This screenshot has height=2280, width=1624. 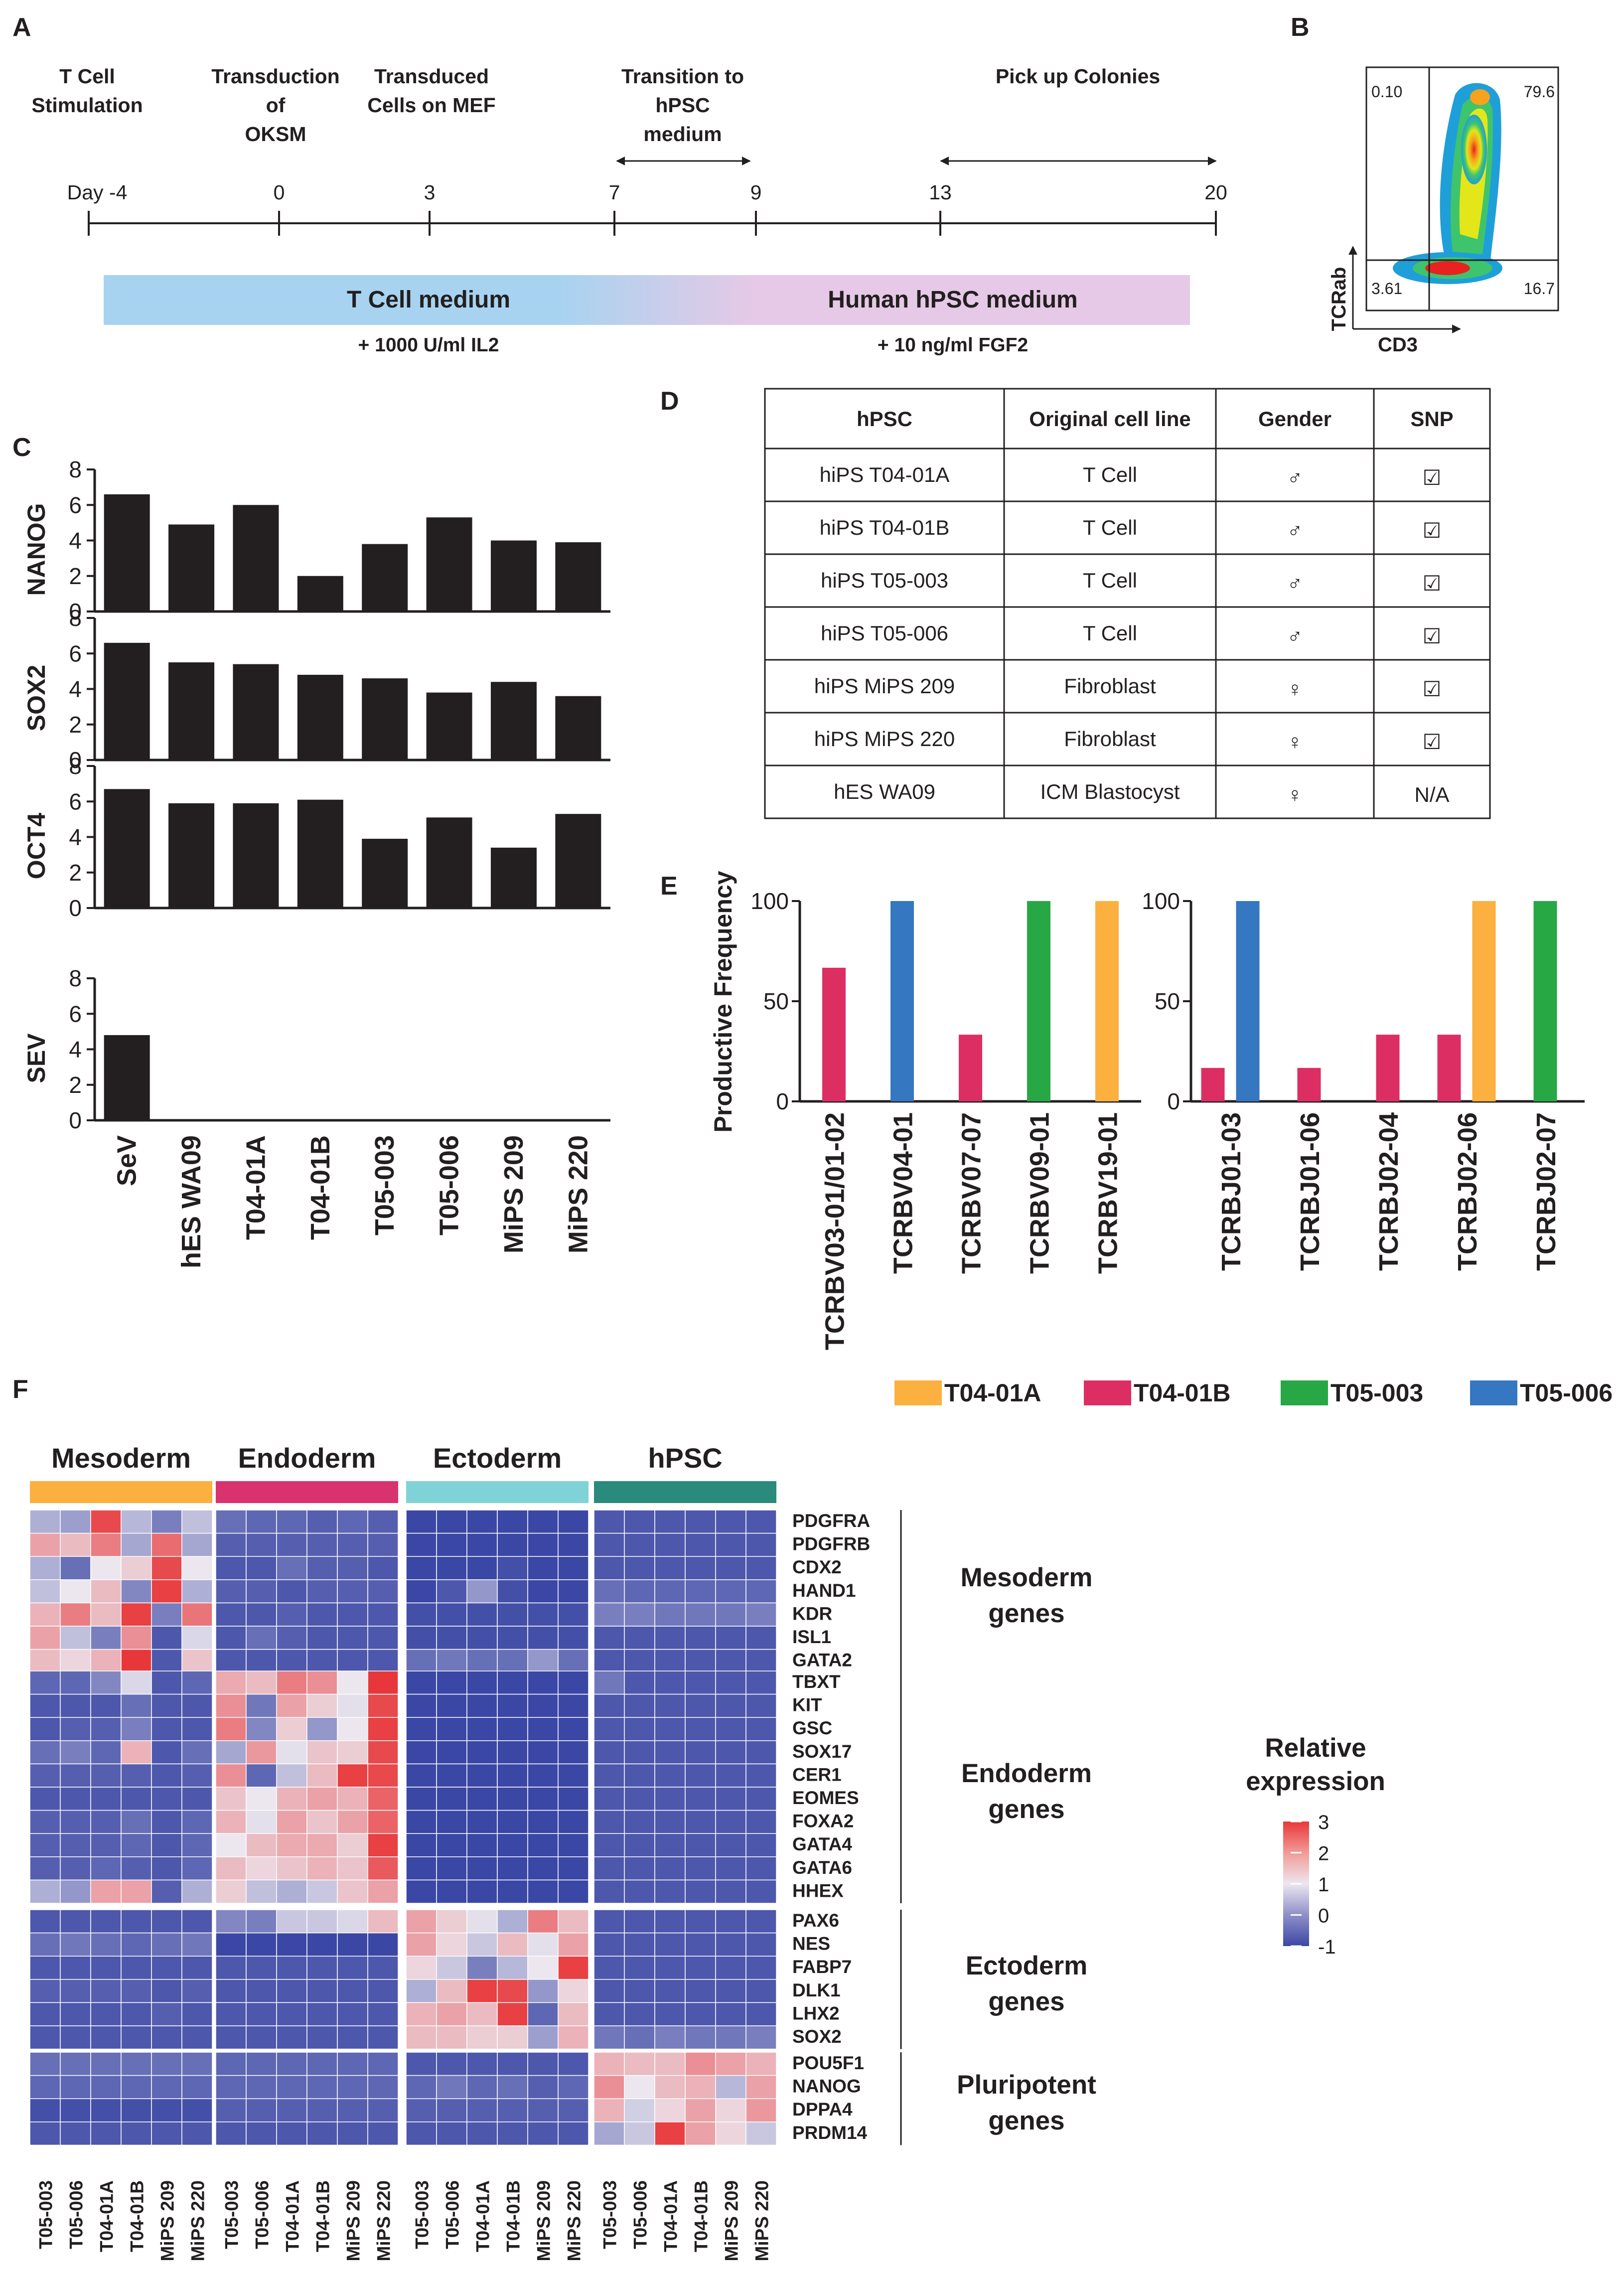 What do you see at coordinates (1110, 792) in the screenshot?
I see `table-cell-origin: ICM Blastocyst` at bounding box center [1110, 792].